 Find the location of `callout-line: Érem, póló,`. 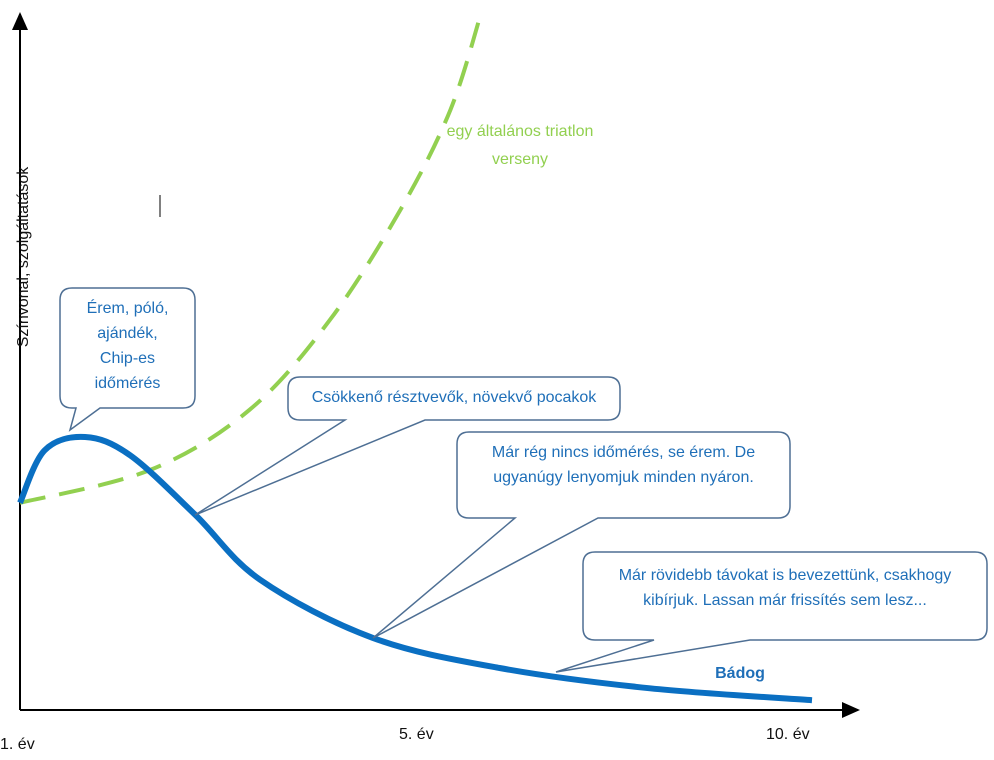

callout-line: Érem, póló, is located at coordinates (127, 308).